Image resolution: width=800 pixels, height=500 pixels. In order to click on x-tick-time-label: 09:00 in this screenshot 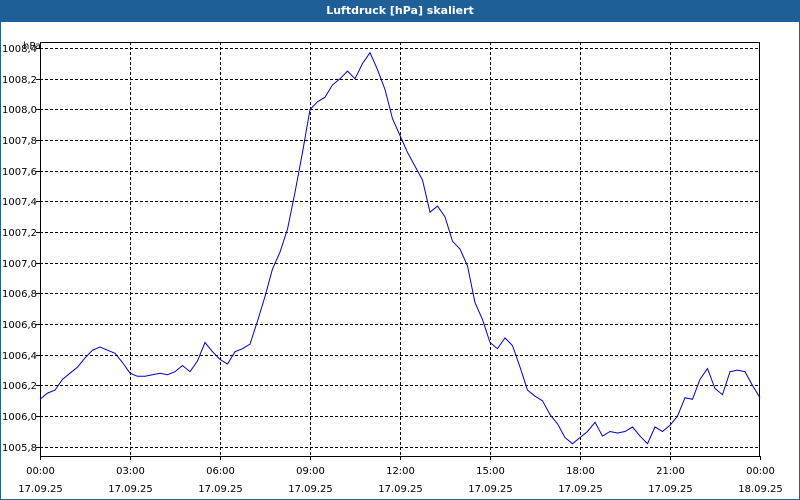, I will do `click(310, 471)`.